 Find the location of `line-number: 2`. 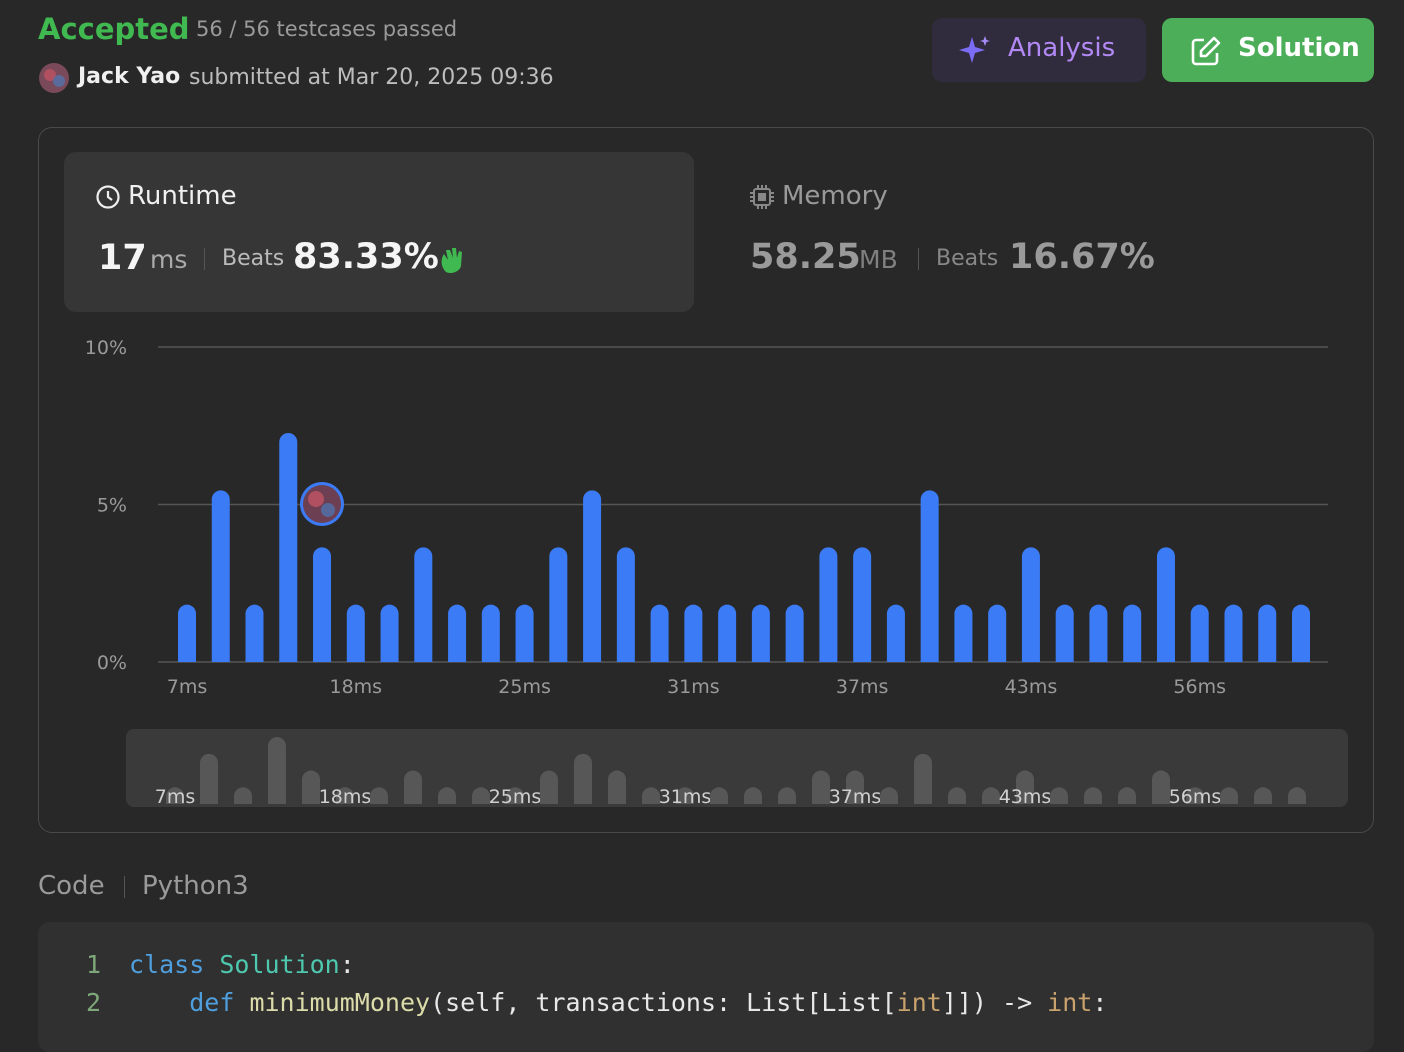

line-number: 2 is located at coordinates (94, 1002).